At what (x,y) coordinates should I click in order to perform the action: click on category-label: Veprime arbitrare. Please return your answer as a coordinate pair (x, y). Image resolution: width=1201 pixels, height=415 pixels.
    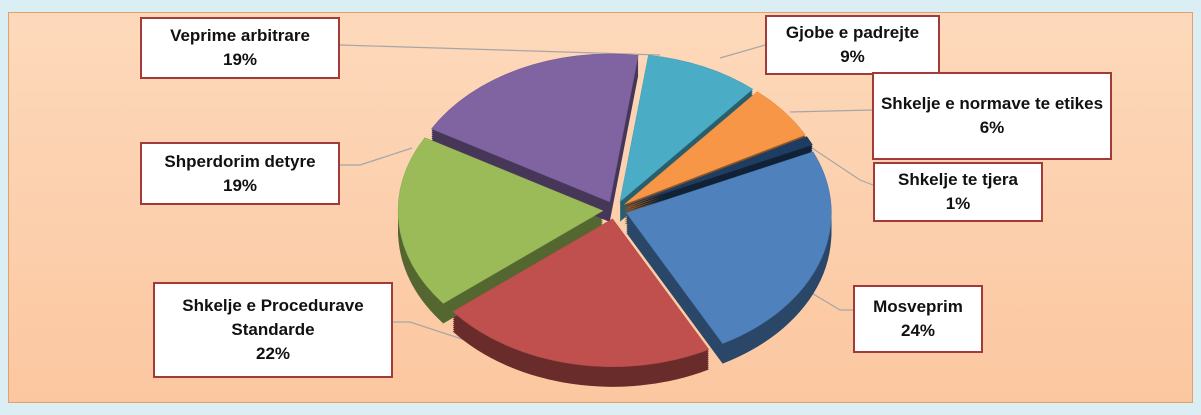
    Looking at the image, I should click on (240, 35).